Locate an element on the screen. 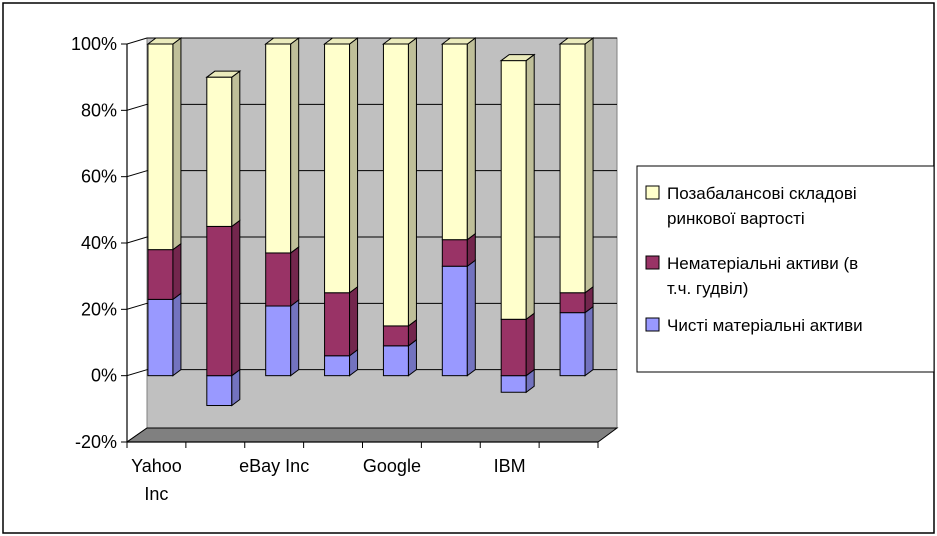  y-axis-tick-labels: -20% 0% 20% 40% 60% 80% 100% is located at coordinates (94, 243).